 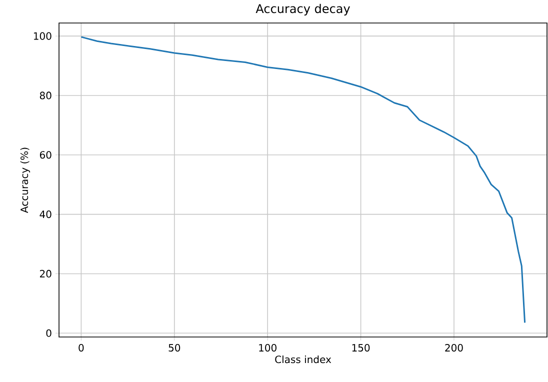 What do you see at coordinates (81, 348) in the screenshot?
I see `x-tick-label: 0` at bounding box center [81, 348].